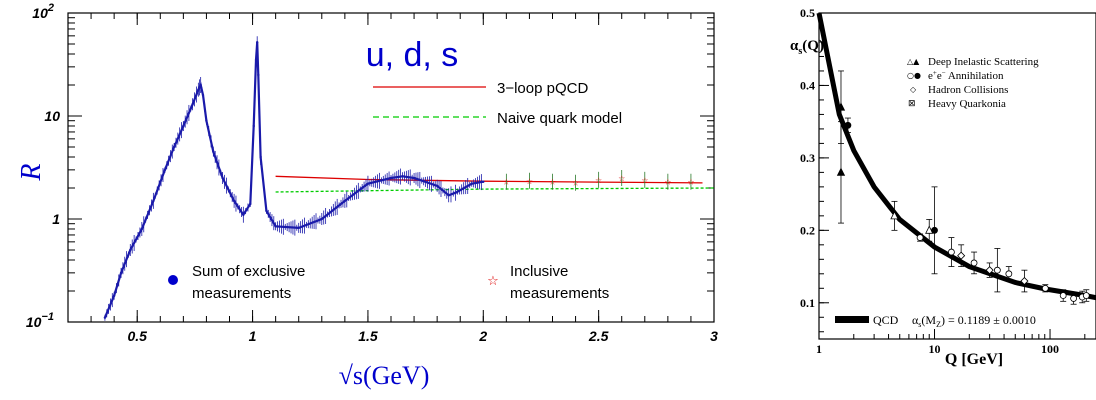 The height and width of the screenshot is (400, 1096). Describe the element at coordinates (967, 104) in the screenshot. I see `legend-quarkonia-label: Heavy Quarkonia` at that location.